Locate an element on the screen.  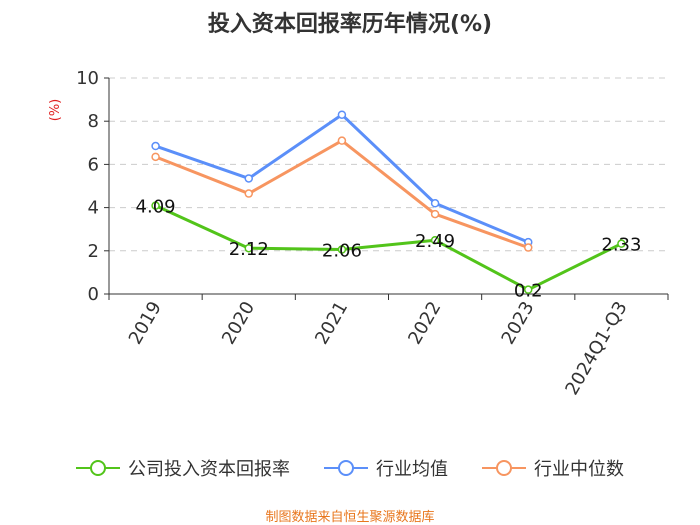
y-axis-label: (%) is located at coordinates (55, 110).